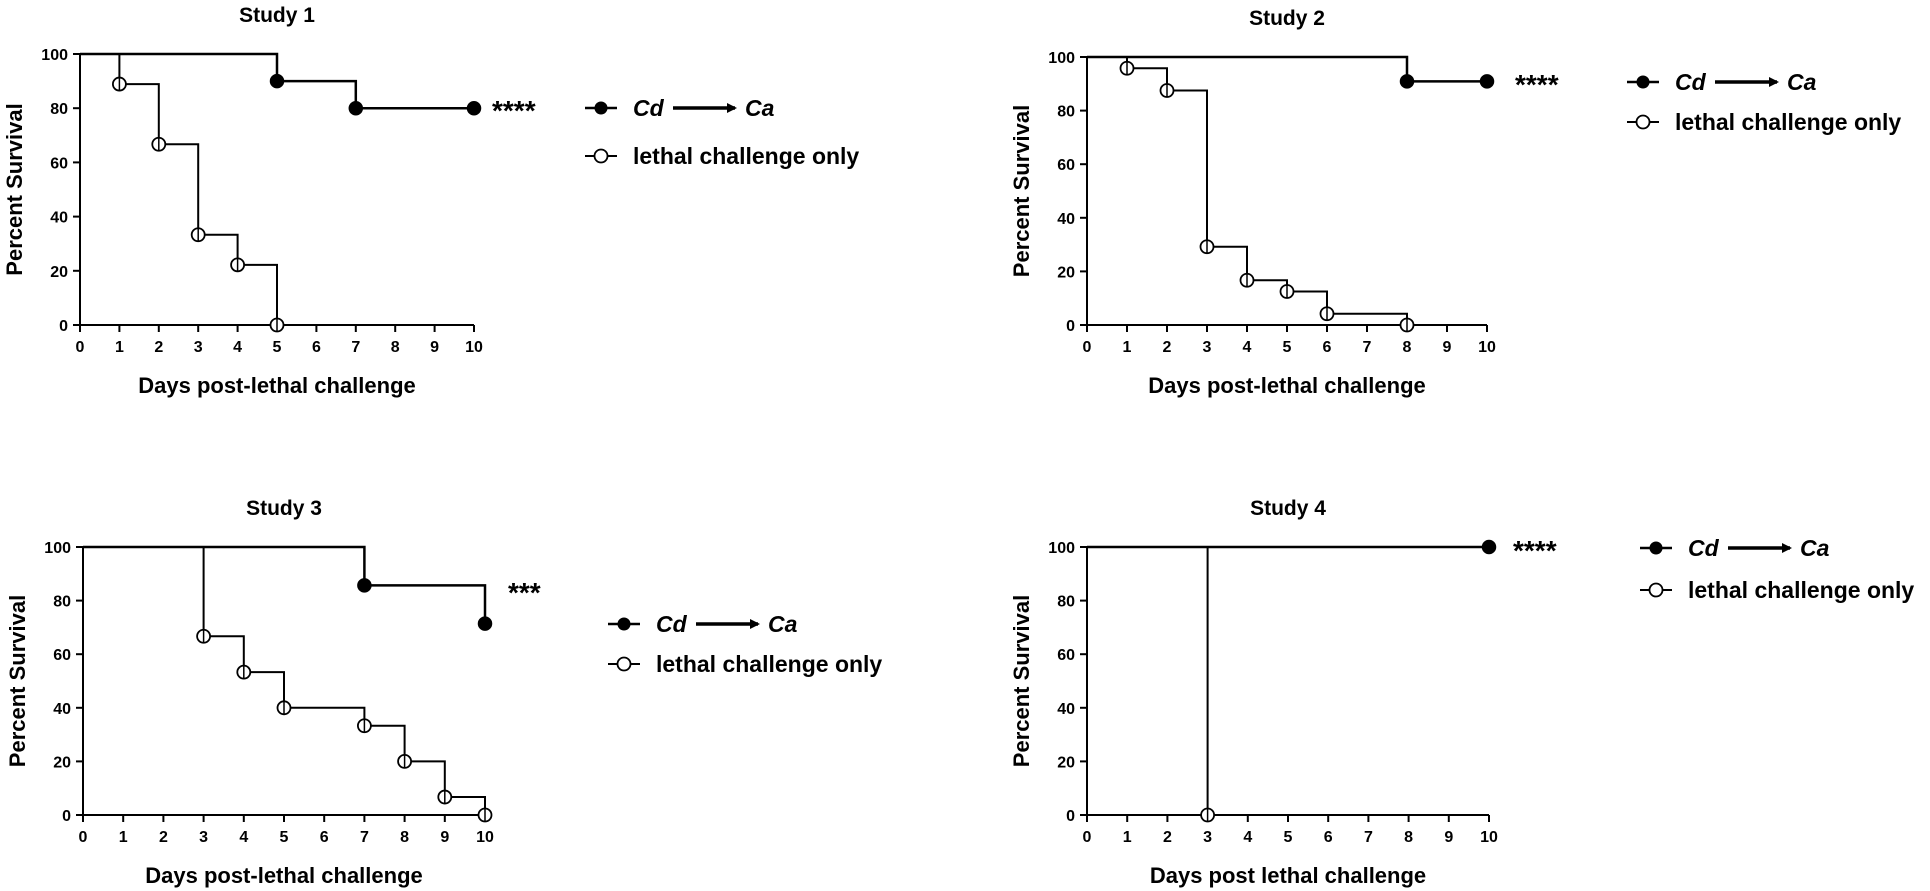 The width and height of the screenshot is (1930, 891). I want to click on chart-title: Study 2, so click(1287, 18).